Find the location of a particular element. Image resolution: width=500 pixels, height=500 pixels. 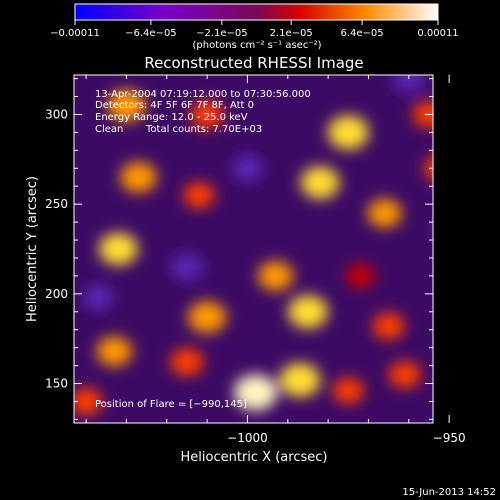

y-tick-label: 300 is located at coordinates (56, 114).